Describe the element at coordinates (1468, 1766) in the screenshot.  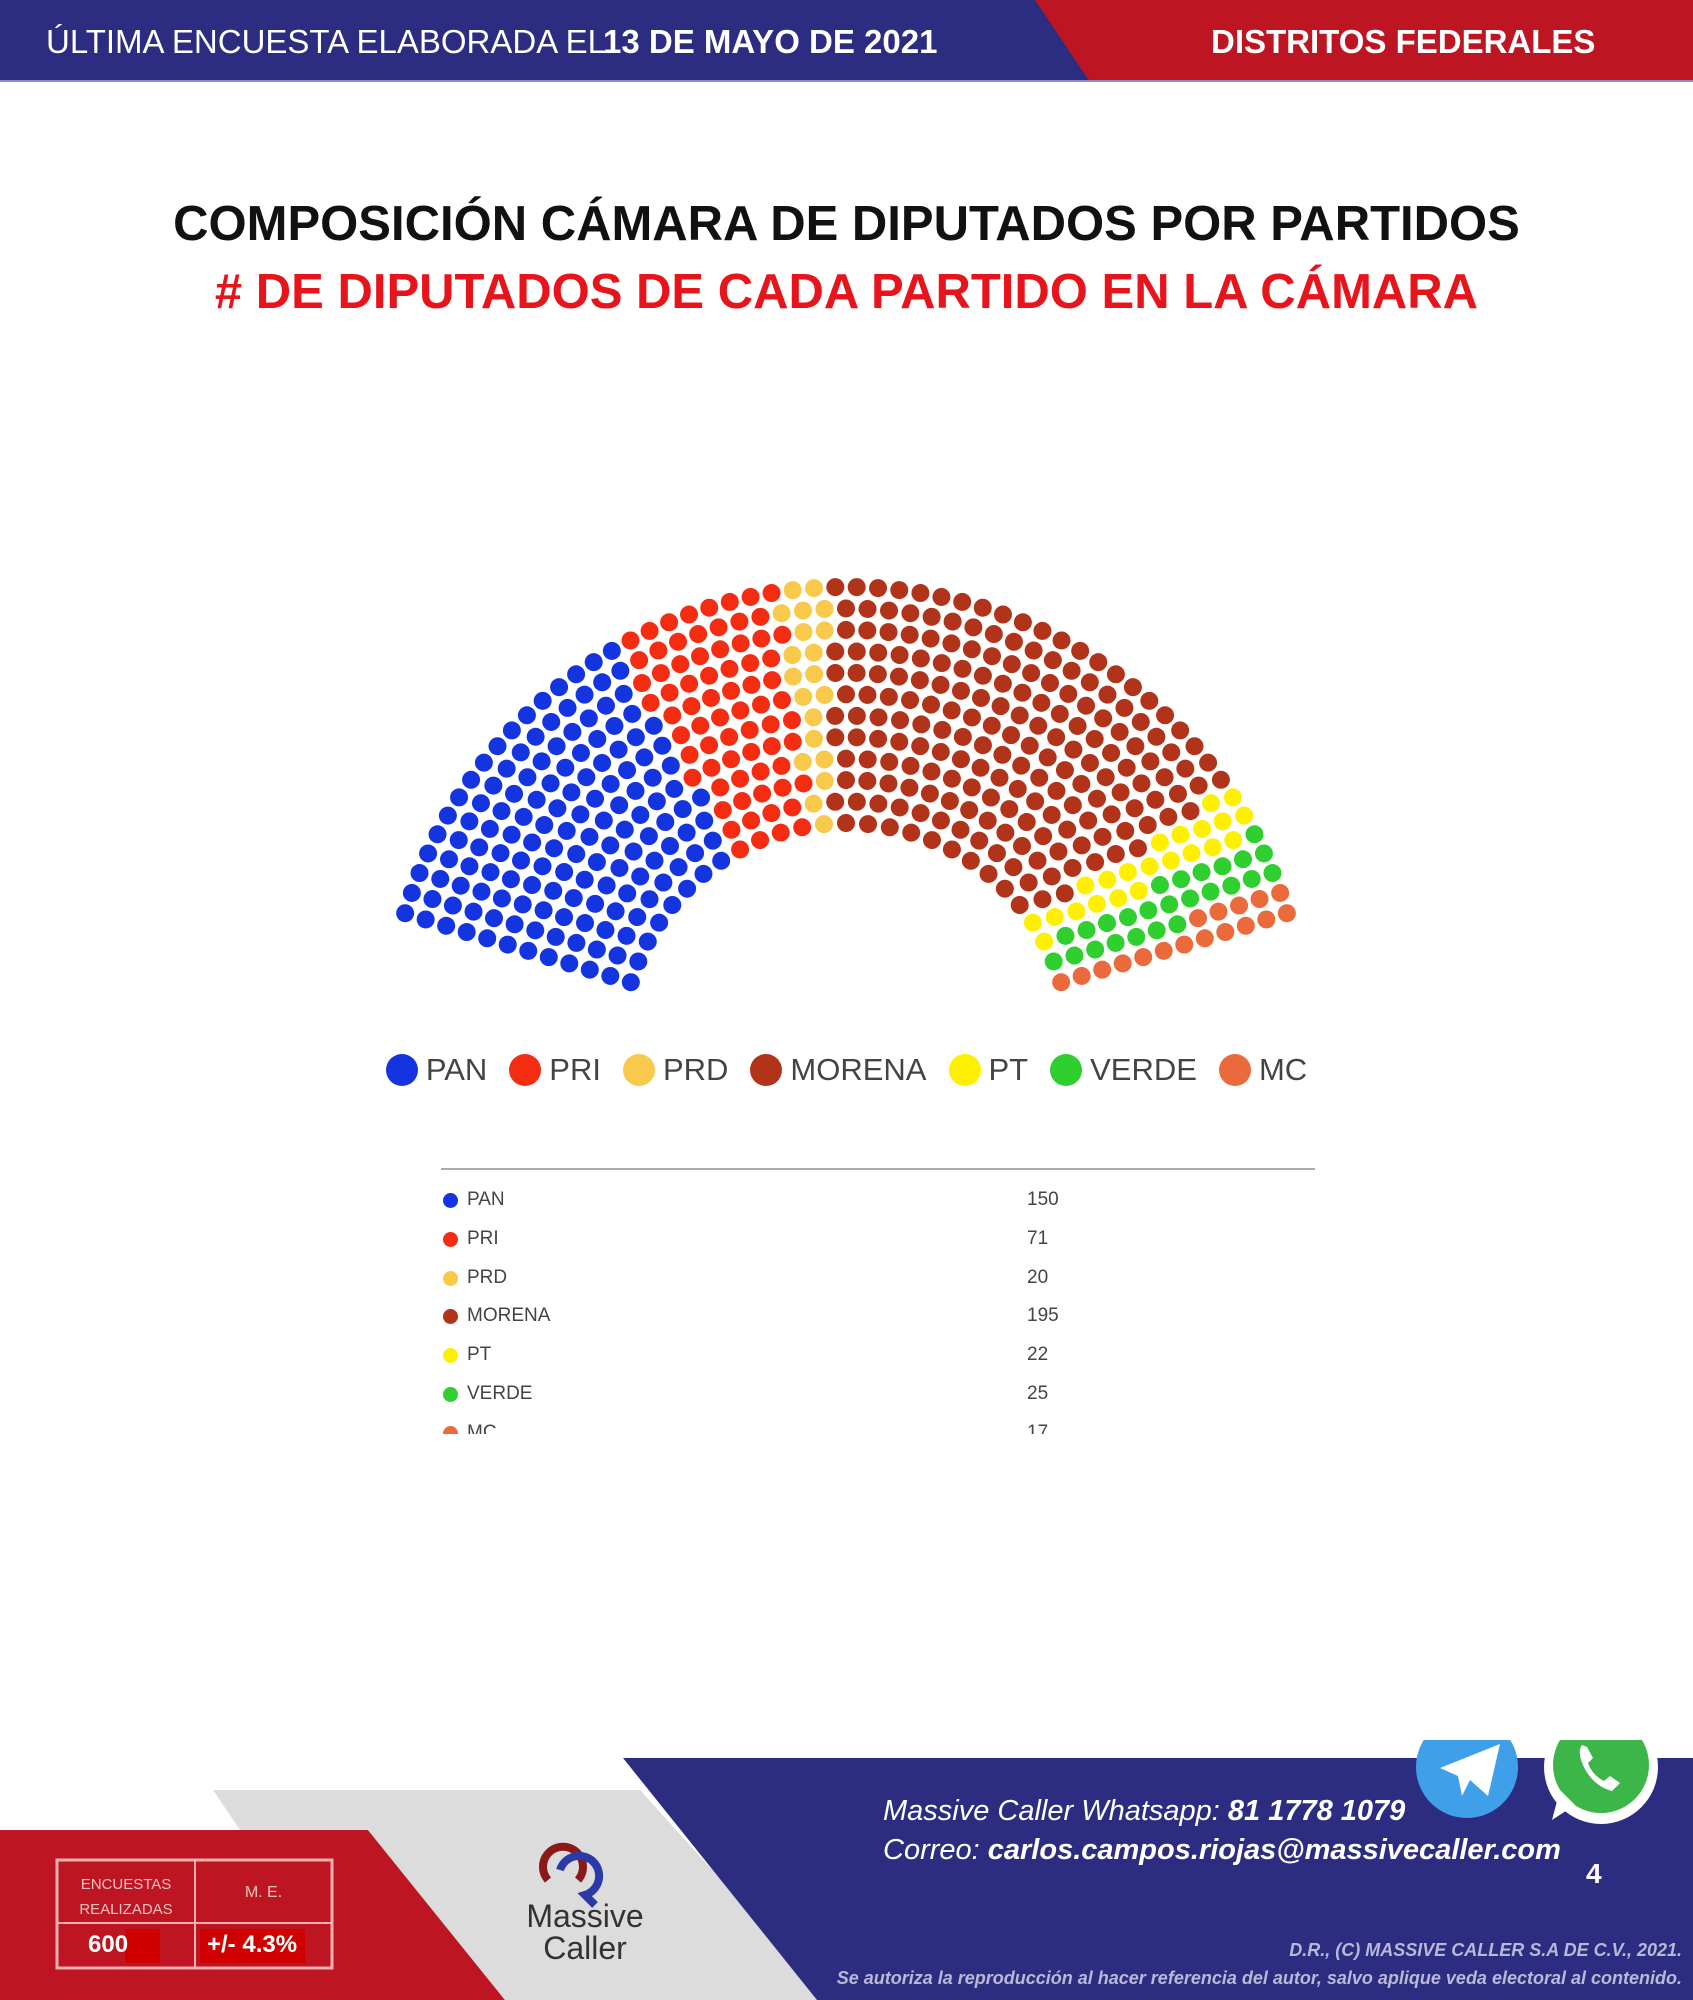
I see `telegram-icon` at that location.